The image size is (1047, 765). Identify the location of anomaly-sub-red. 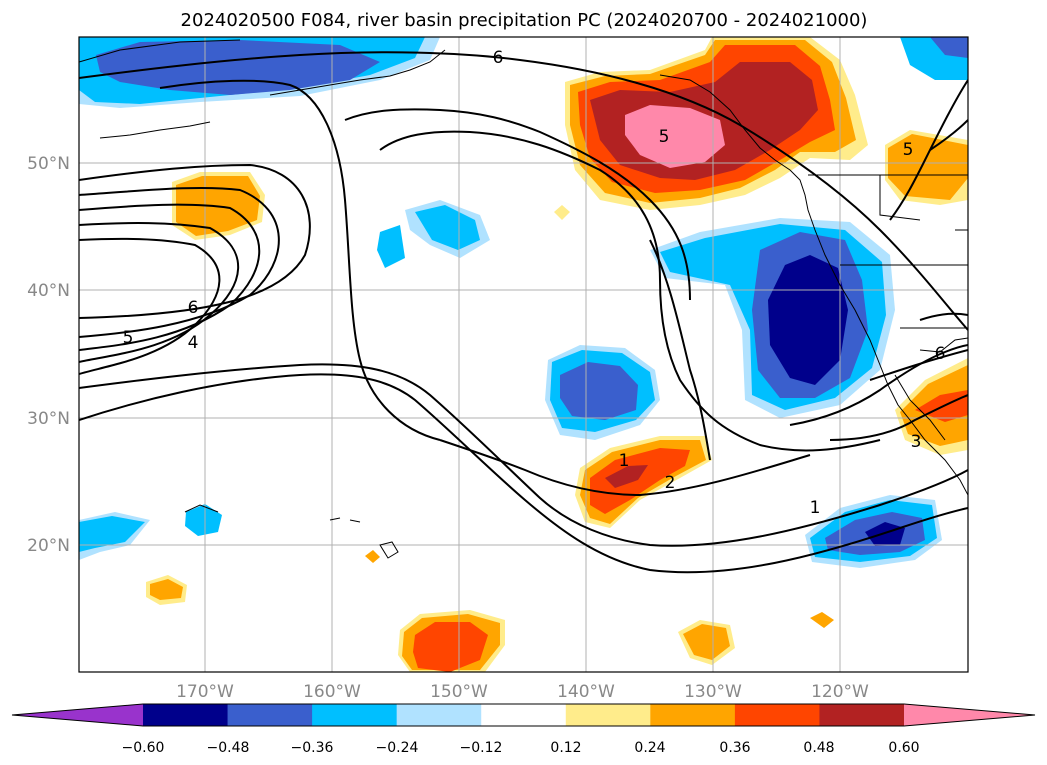
(640, 481).